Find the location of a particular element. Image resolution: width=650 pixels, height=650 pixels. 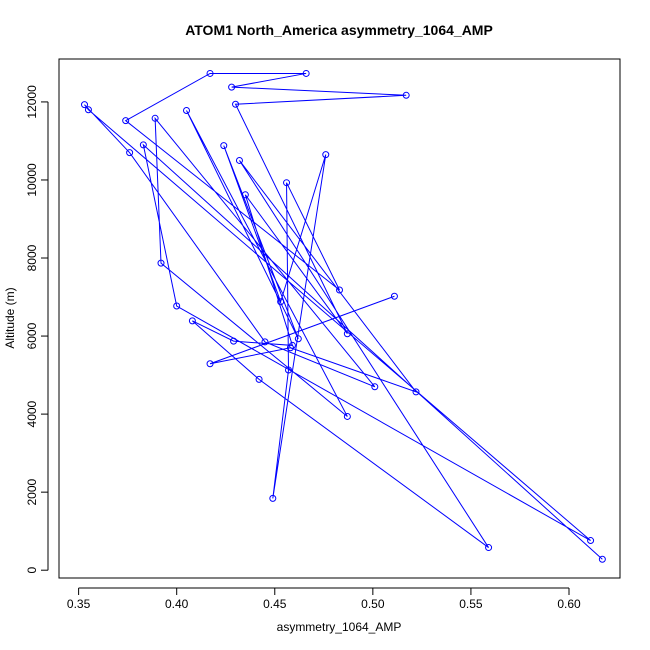

y-axis-label: Altitude (m) is located at coordinates (10, 317).